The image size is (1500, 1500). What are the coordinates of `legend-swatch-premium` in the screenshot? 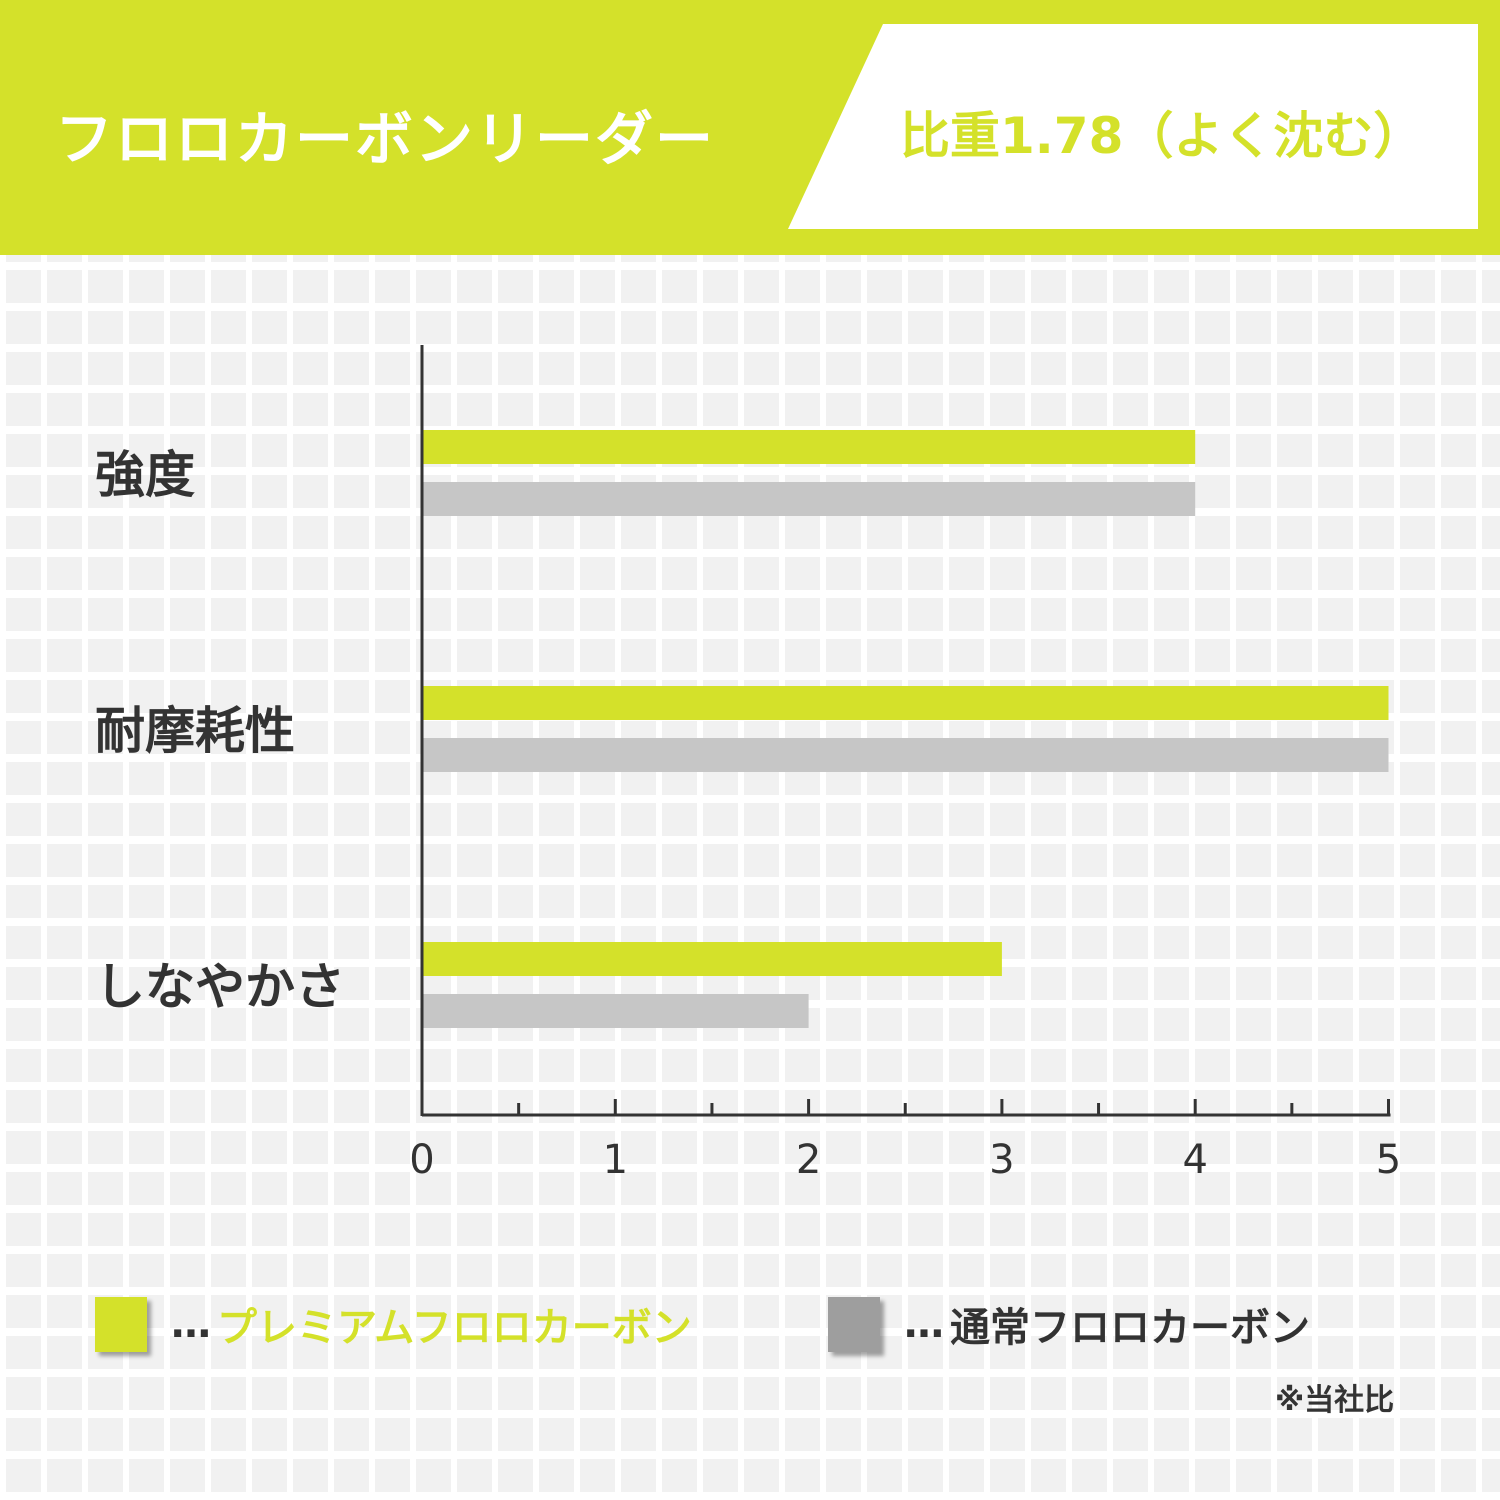 It's located at (121, 1324).